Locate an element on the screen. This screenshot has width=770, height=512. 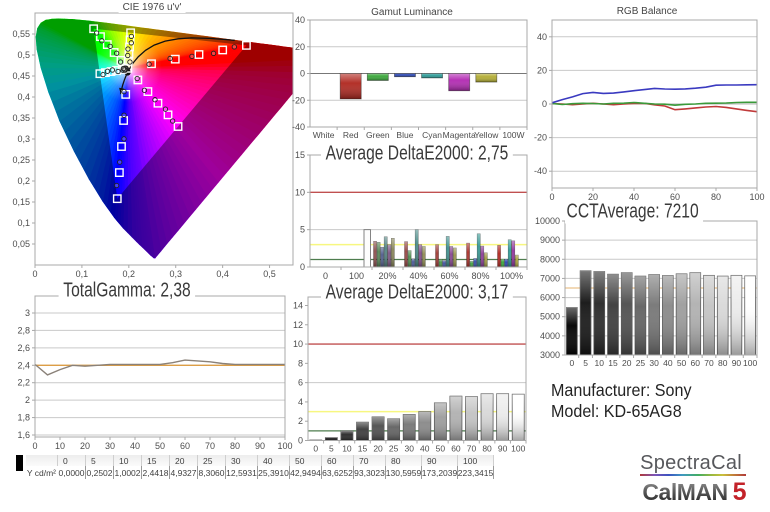
cct-title: CCTAverage: 7210 is located at coordinates (634, 212).